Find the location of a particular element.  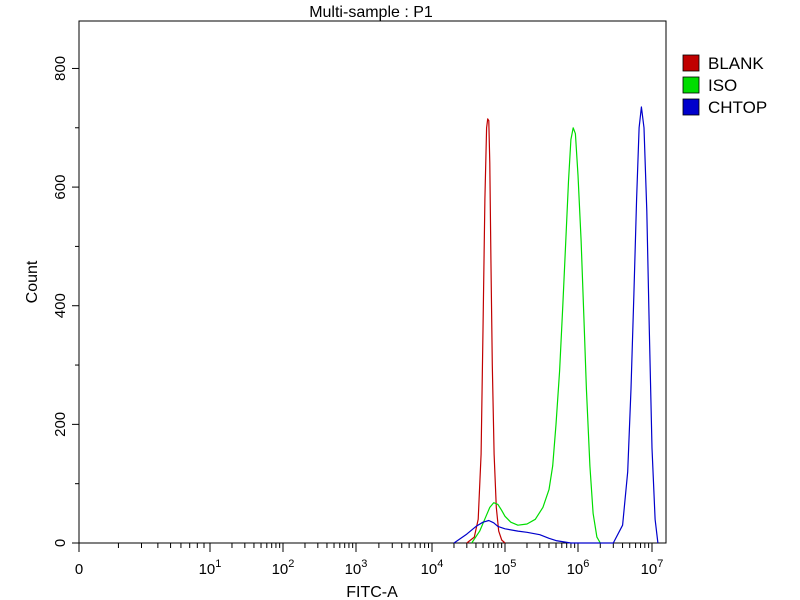

y-axis-title: Count is located at coordinates (32, 281).